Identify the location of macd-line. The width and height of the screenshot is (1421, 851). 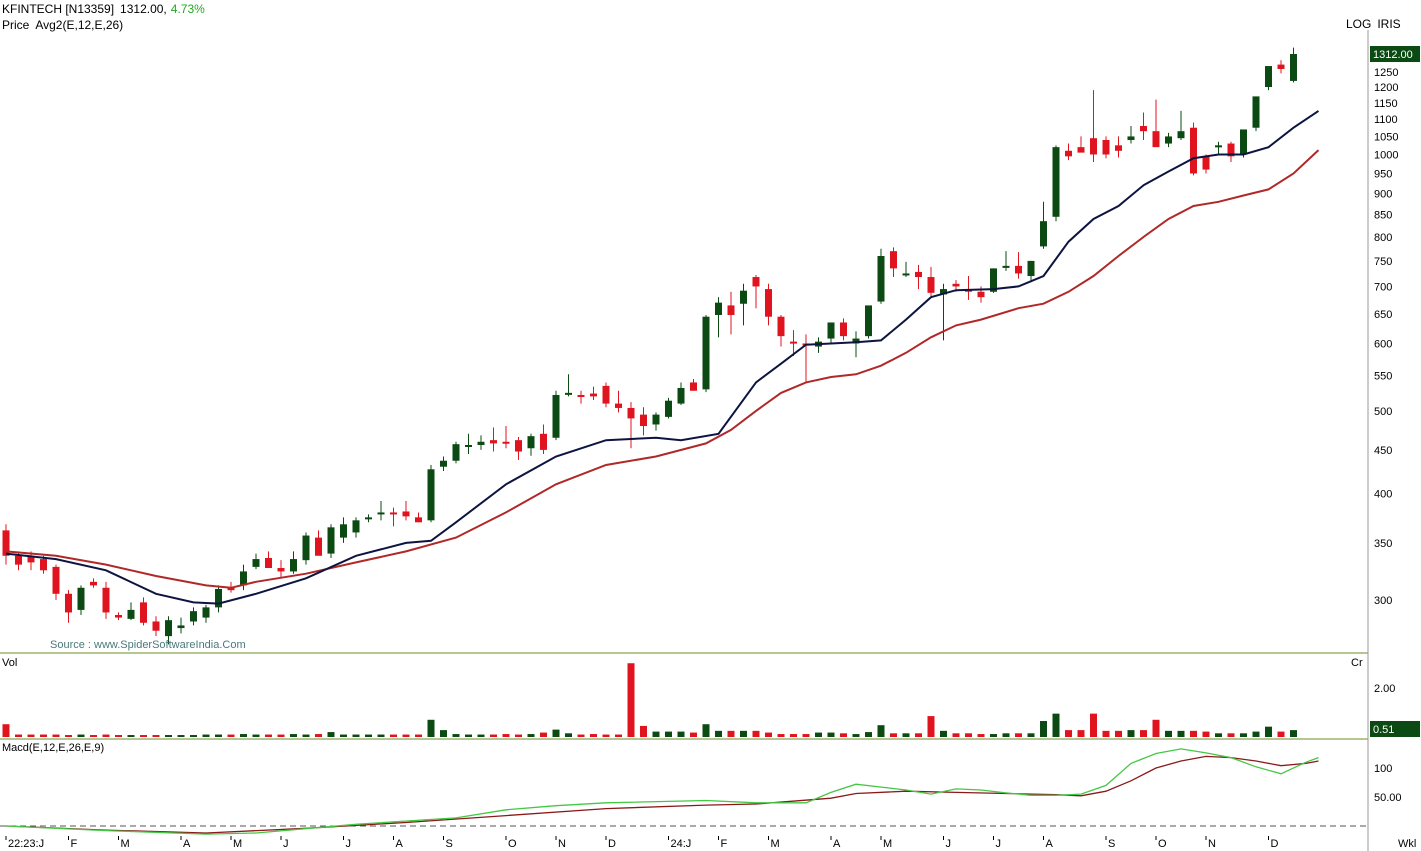
(662, 791).